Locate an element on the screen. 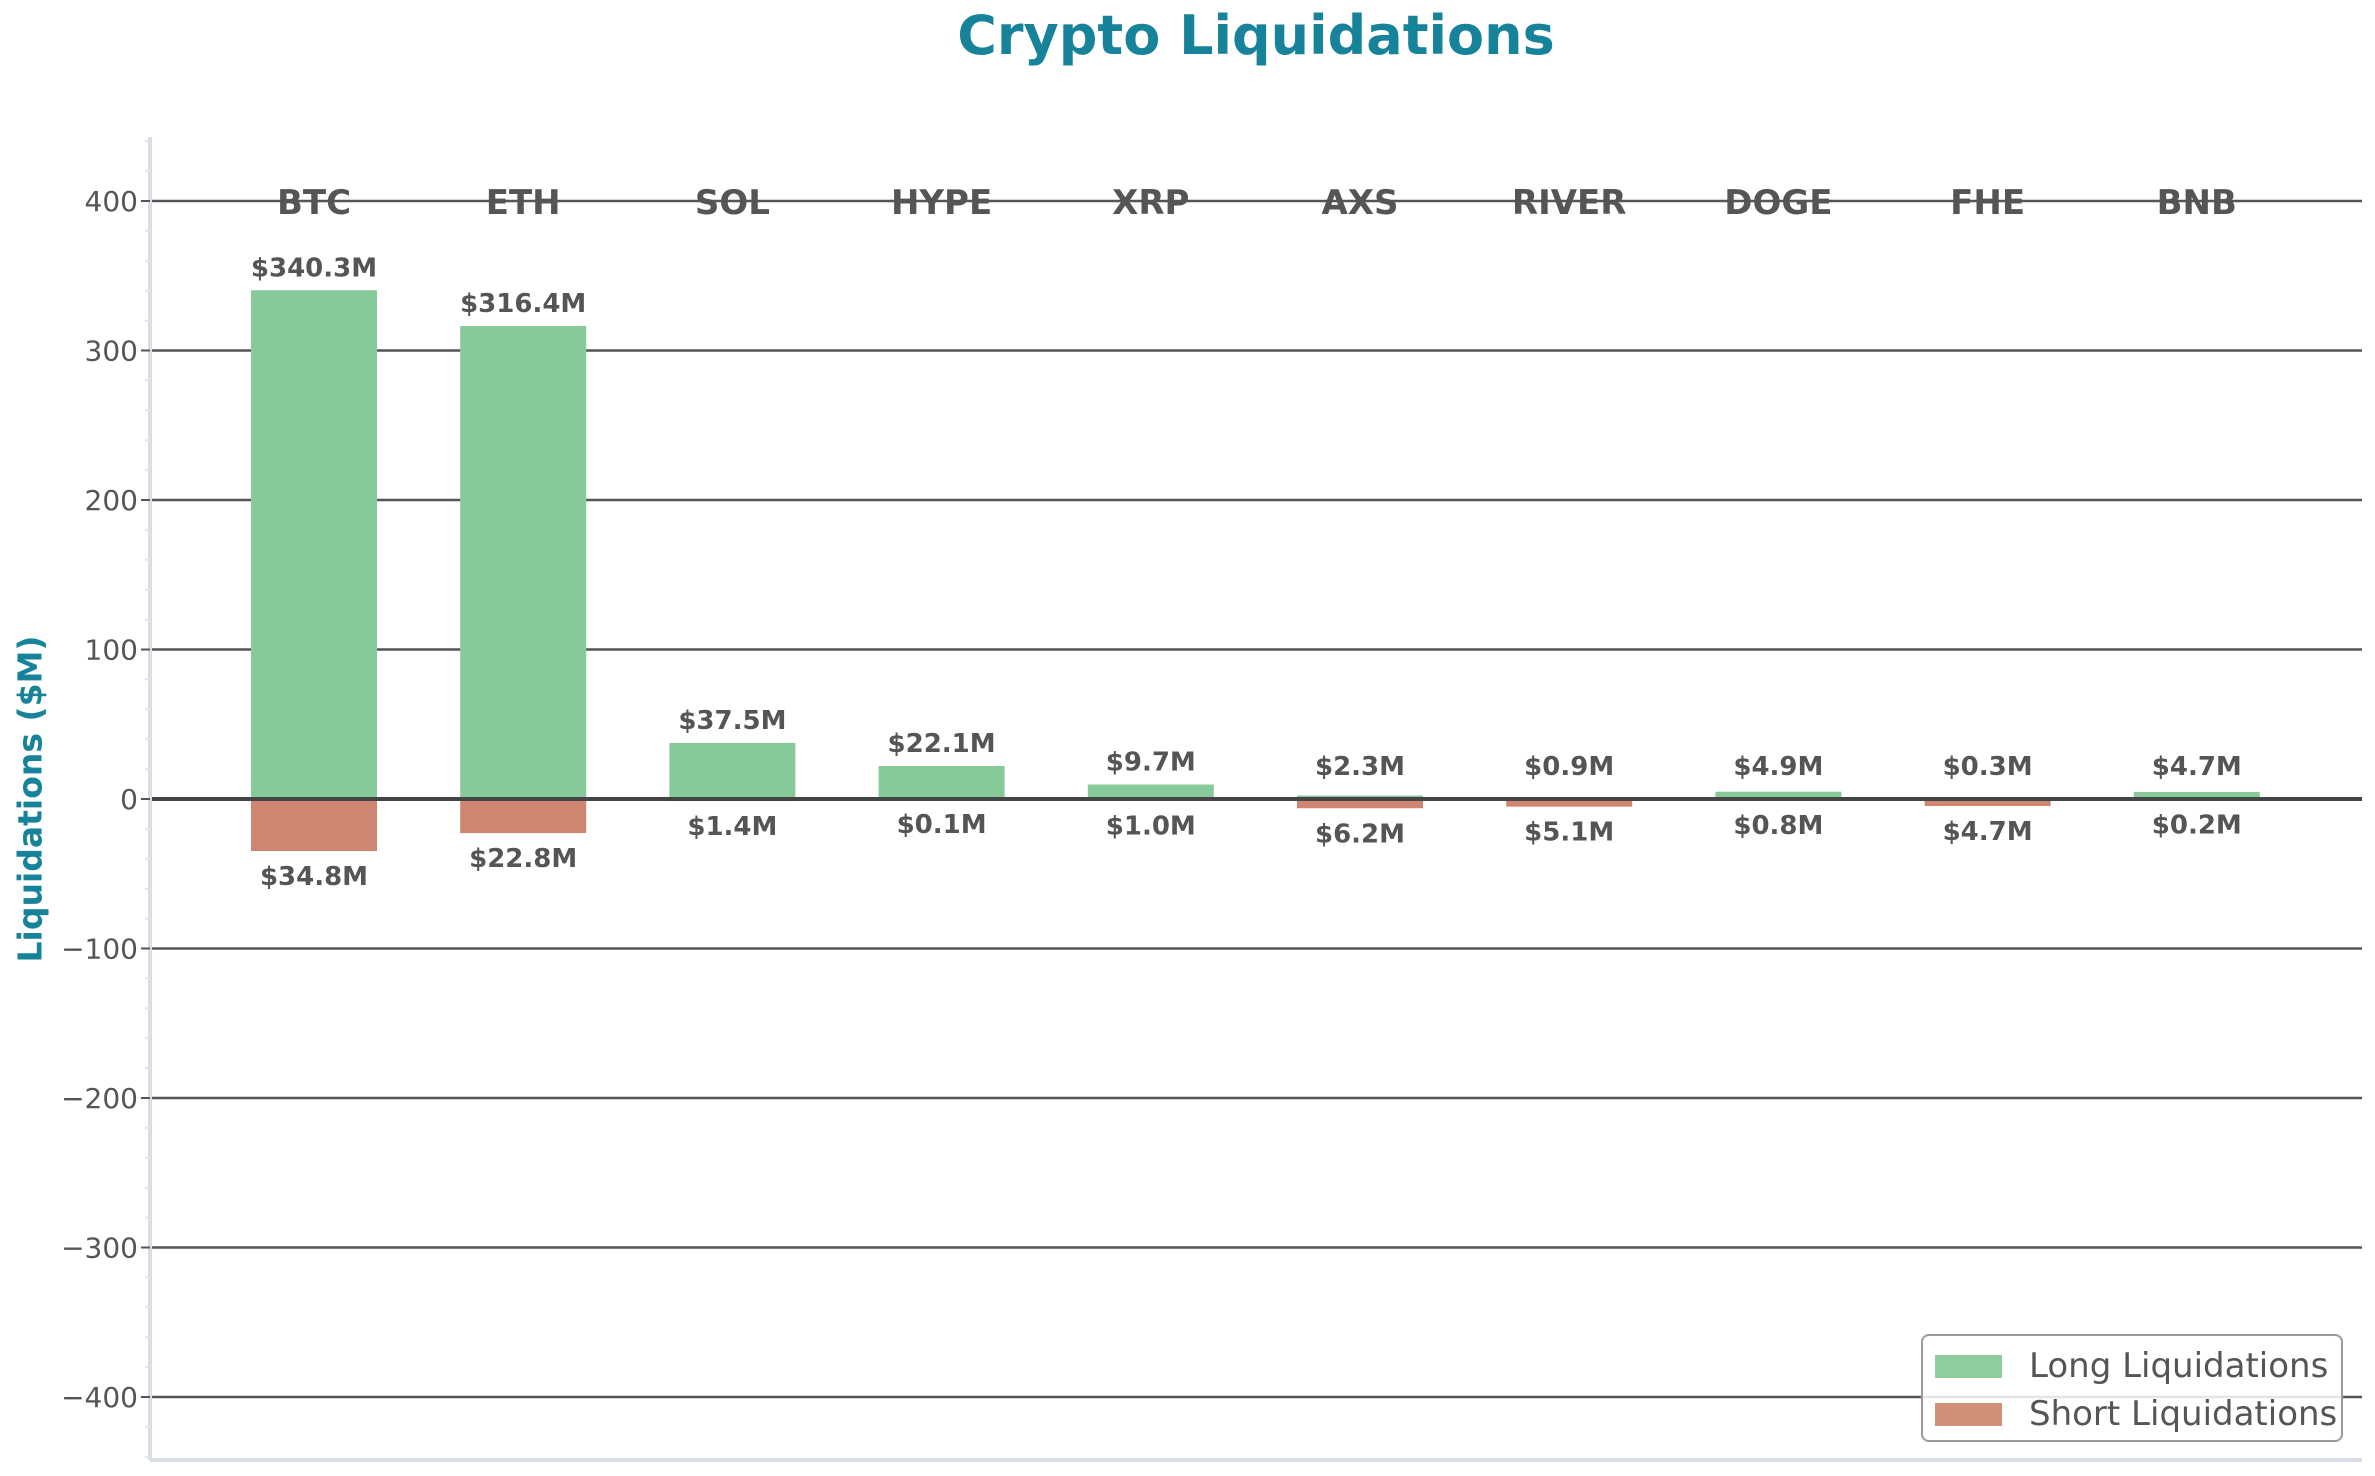 Image resolution: width=2375 pixels, height=1476 pixels. value-label-short: $4.7M is located at coordinates (1988, 832).